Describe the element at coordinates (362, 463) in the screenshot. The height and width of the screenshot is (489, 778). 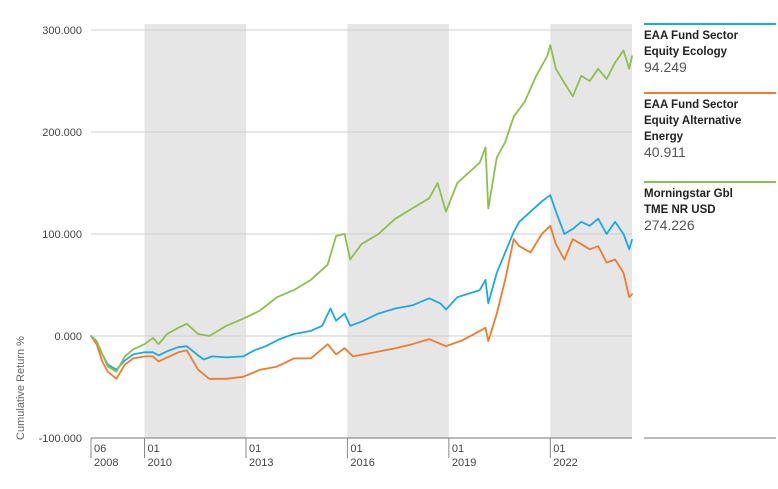
I see `x-tick-year-3: 2016` at that location.